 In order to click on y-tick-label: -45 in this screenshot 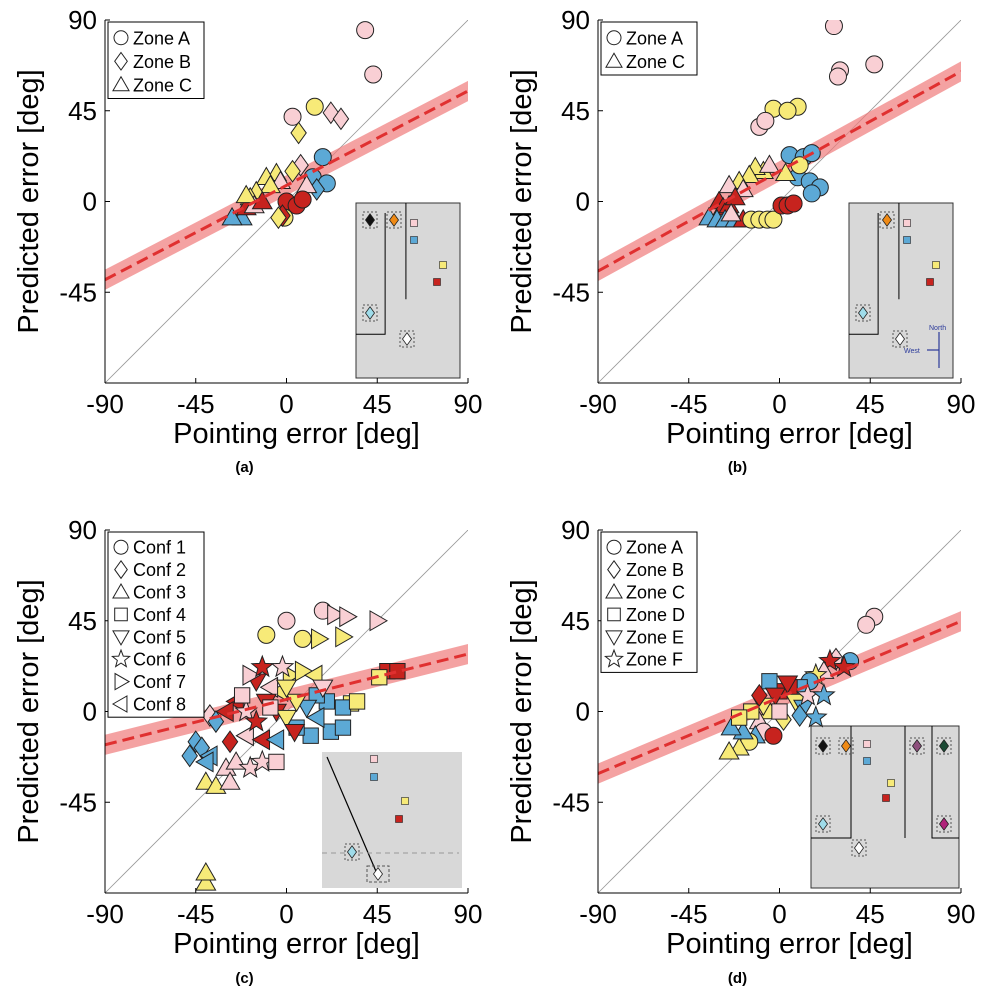, I will do `click(571, 292)`.